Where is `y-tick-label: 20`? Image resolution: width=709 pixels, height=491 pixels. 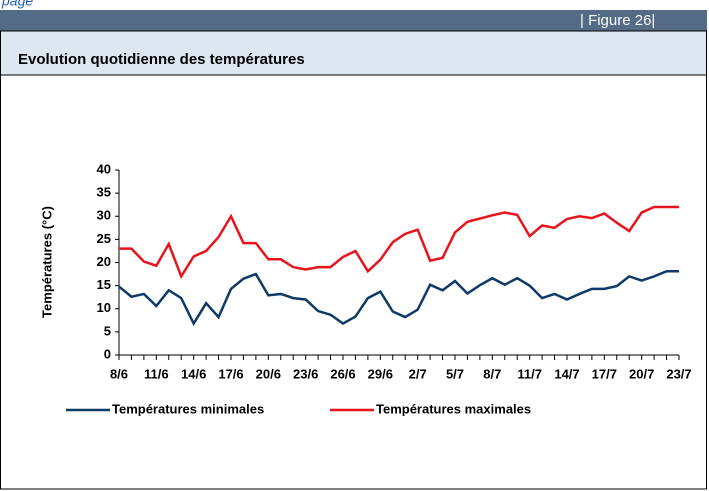
y-tick-label: 20 is located at coordinates (104, 261).